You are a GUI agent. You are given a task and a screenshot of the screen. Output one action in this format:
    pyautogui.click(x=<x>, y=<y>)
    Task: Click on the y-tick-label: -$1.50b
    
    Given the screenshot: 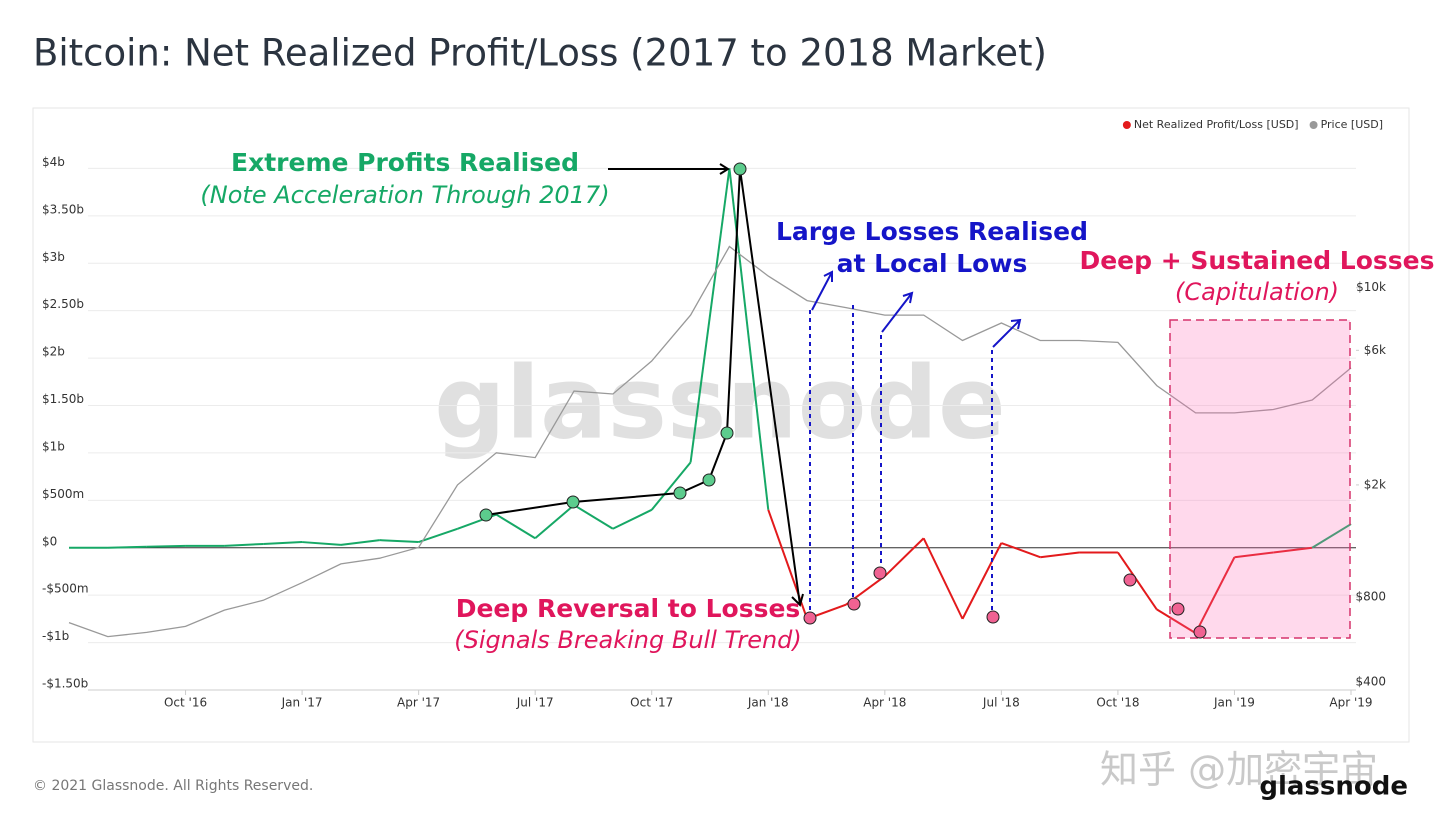 What is the action you would take?
    pyautogui.click(x=65, y=684)
    